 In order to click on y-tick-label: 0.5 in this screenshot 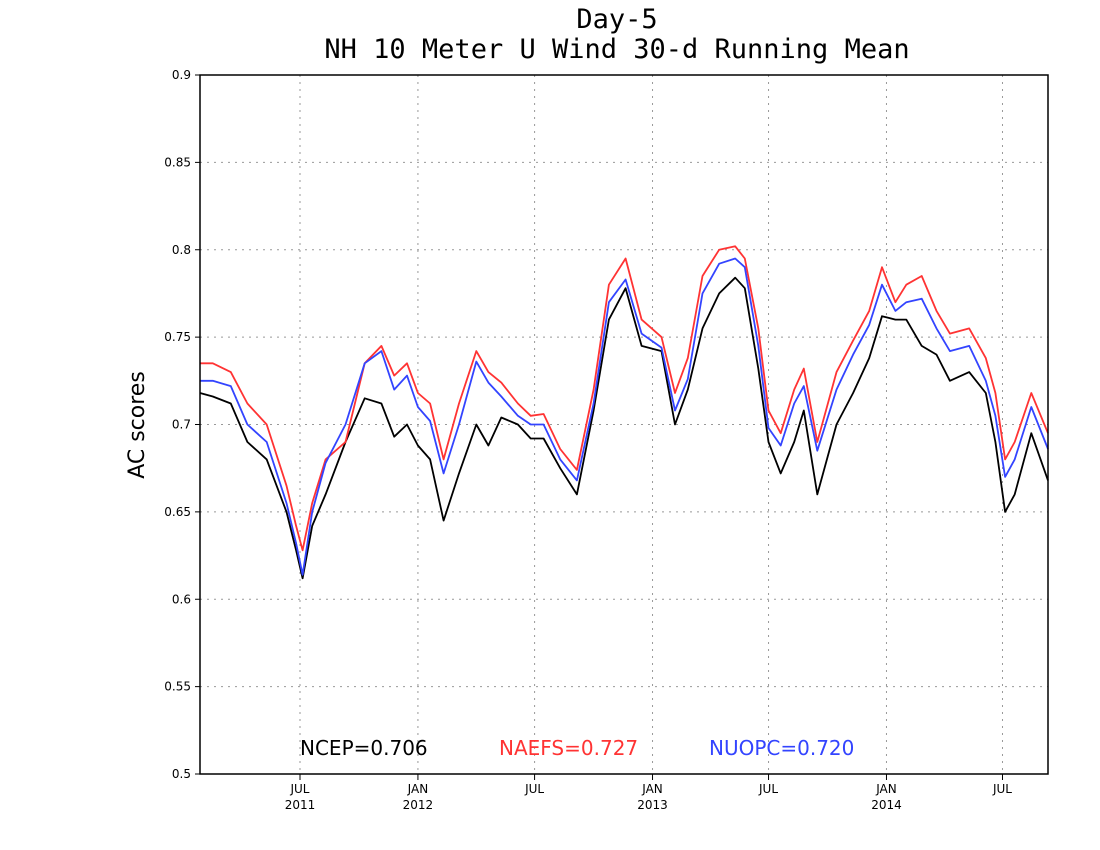, I will do `click(181, 774)`.